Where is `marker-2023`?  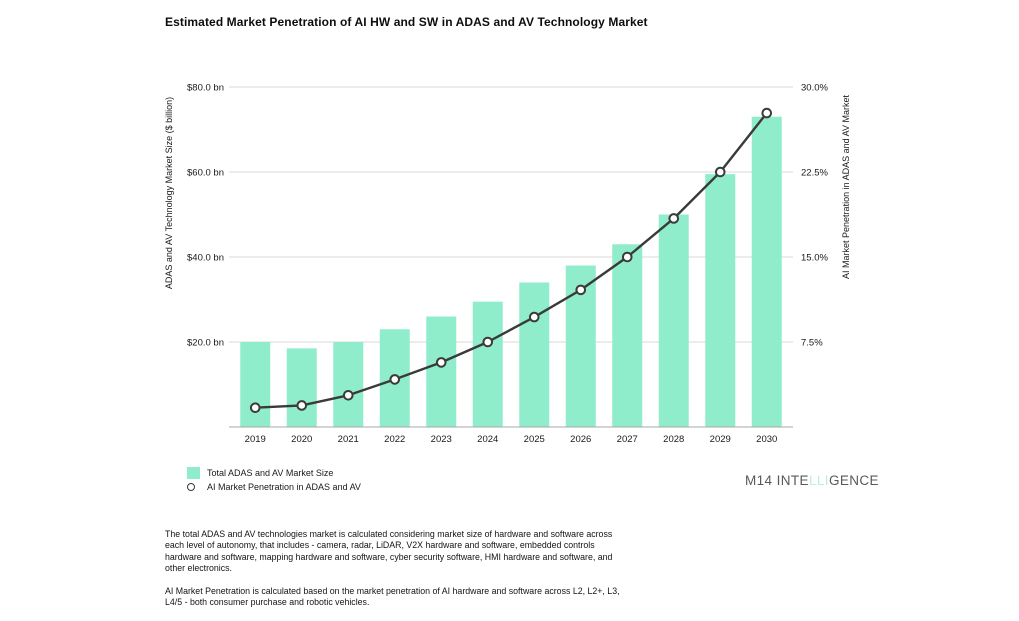 marker-2023 is located at coordinates (441, 362).